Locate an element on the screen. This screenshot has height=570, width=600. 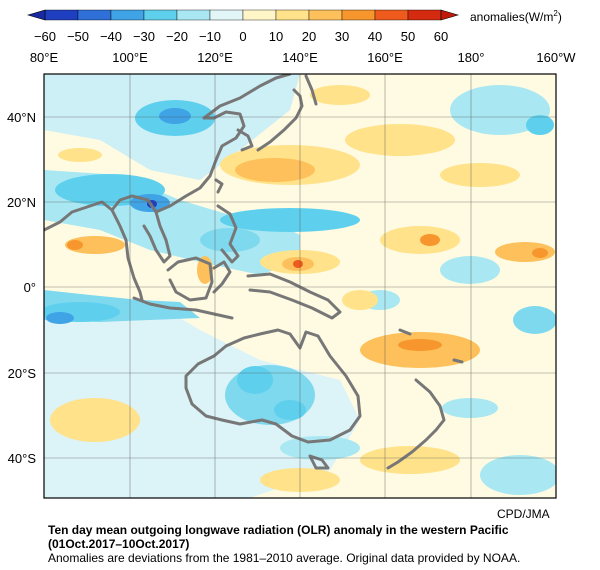
colorbar-tick-label: −50 is located at coordinates (78, 36).